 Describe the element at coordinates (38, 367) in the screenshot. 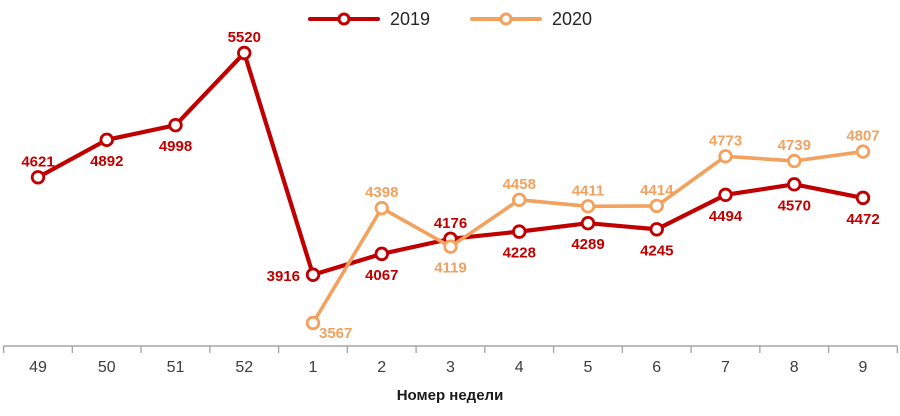

I see `x-tick-label-49: 49` at that location.